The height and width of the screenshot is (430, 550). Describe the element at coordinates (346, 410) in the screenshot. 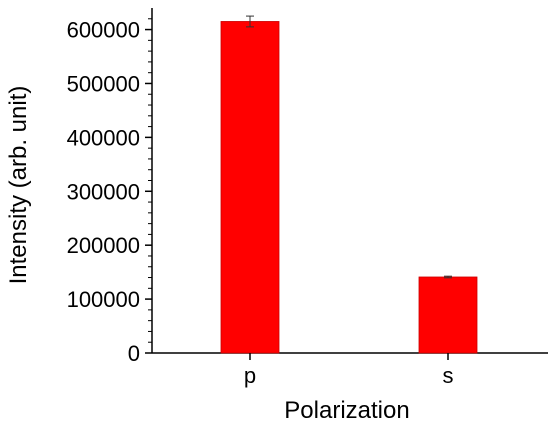

I see `x-axis-title: Polarization` at that location.